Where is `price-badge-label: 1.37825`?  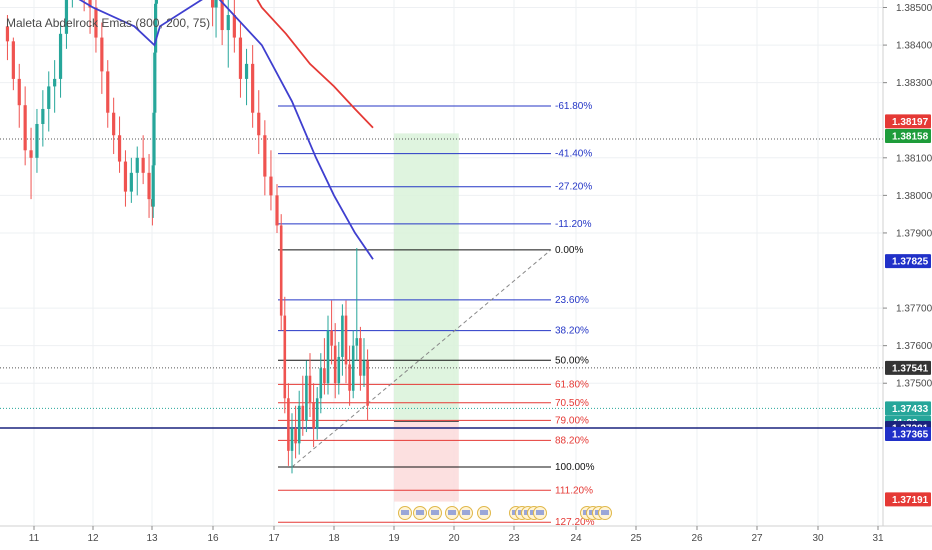
price-badge-label: 1.37825 is located at coordinates (910, 262).